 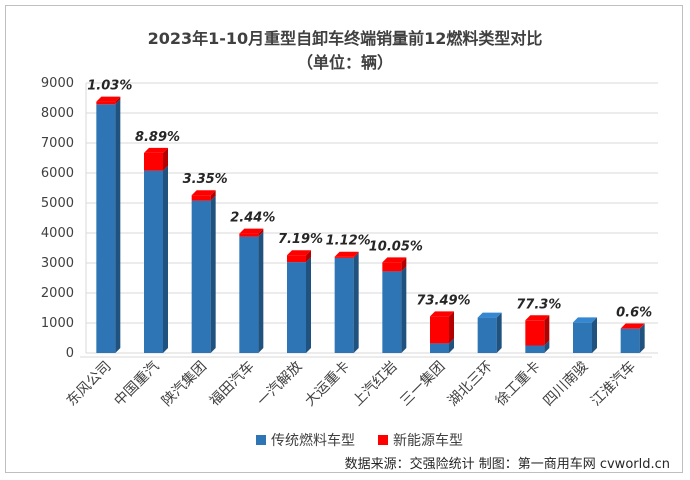 What do you see at coordinates (634, 313) in the screenshot?
I see `data-label: 0.6%` at bounding box center [634, 313].